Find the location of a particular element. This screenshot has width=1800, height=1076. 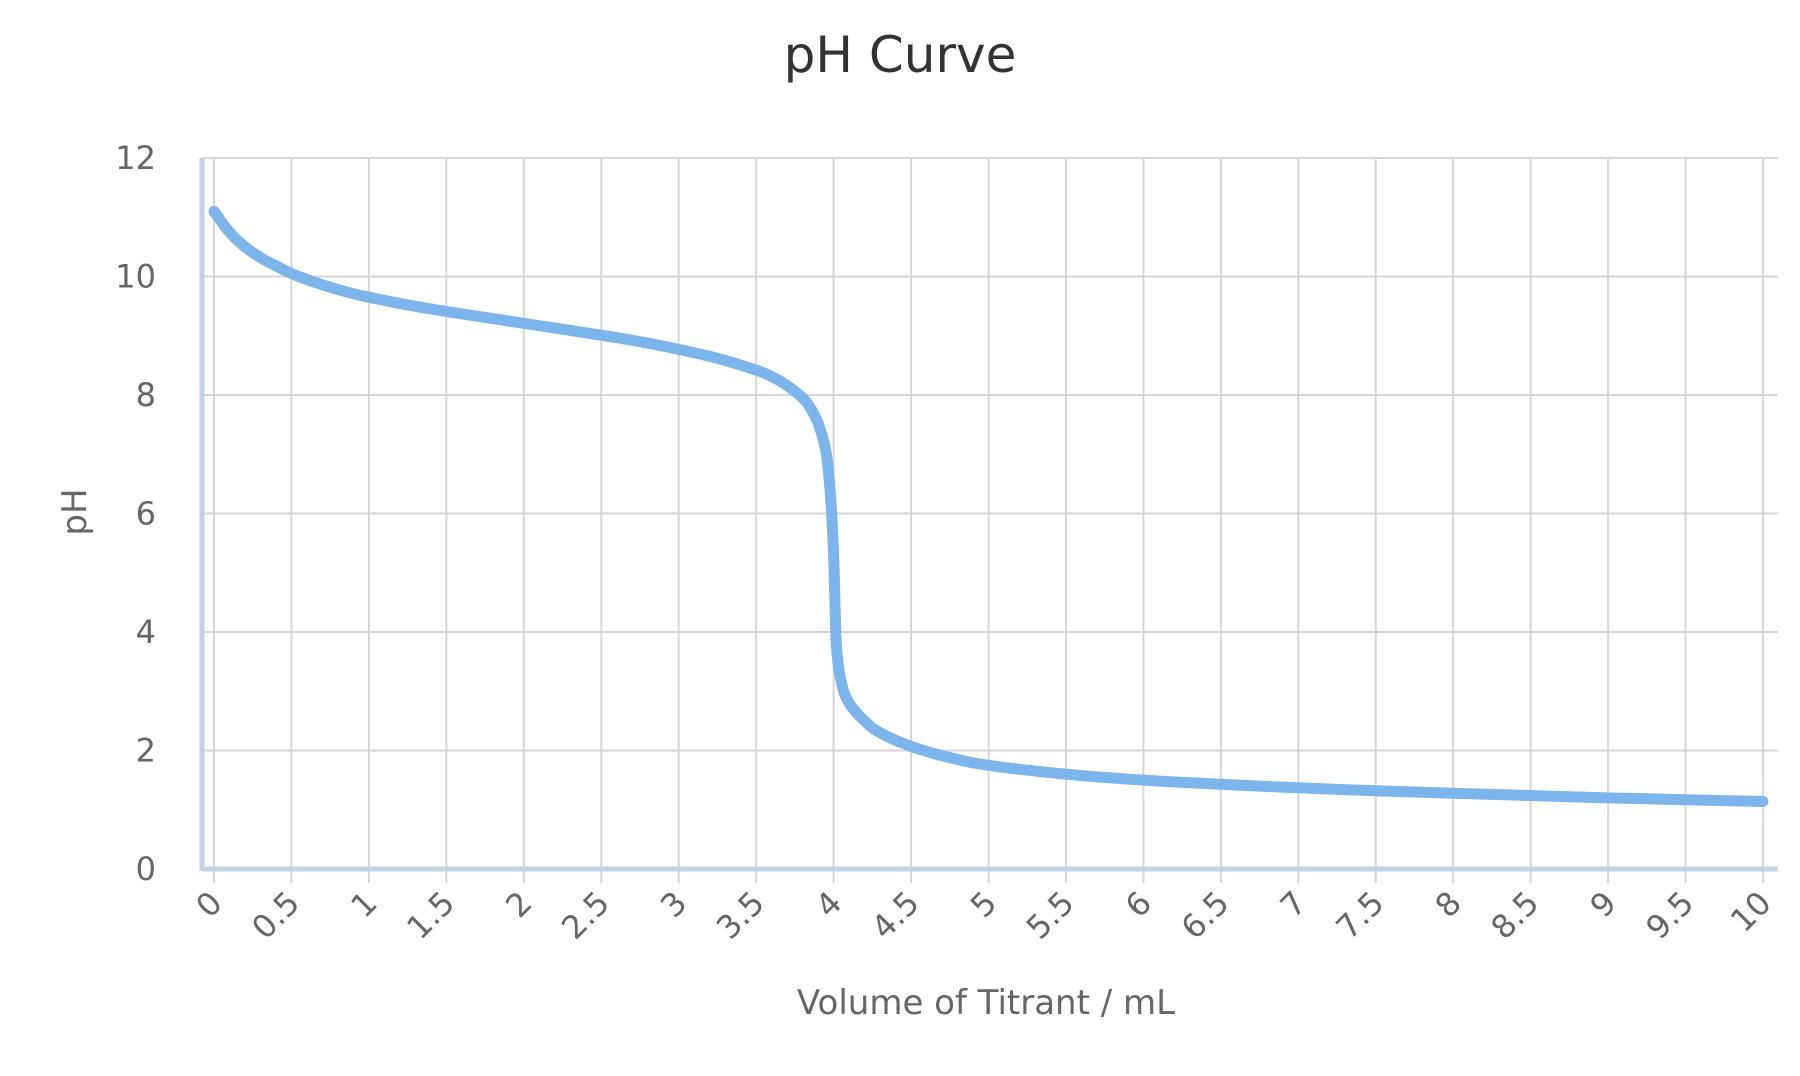

x-tick-label: 4.5 is located at coordinates (895, 915).